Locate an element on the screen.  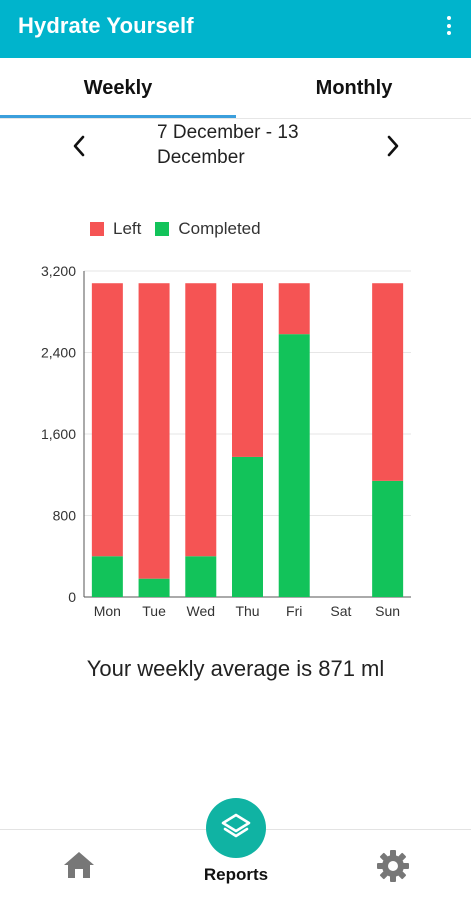
legend-swatch-completed is located at coordinates (162, 229).